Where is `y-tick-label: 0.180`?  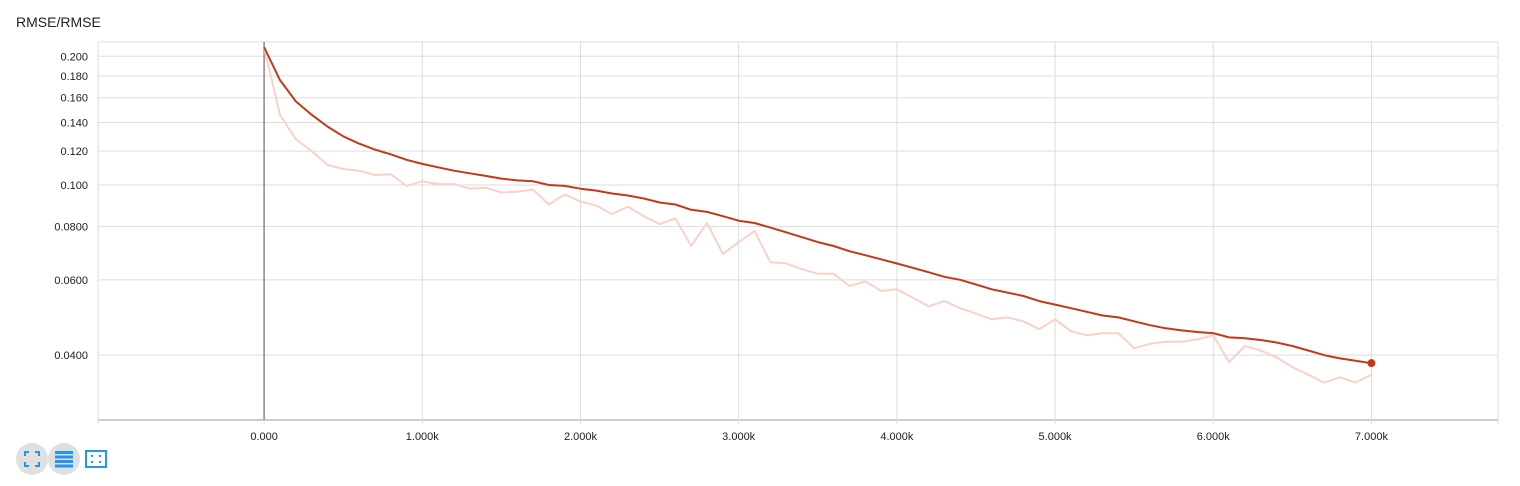 y-tick-label: 0.180 is located at coordinates (74, 77).